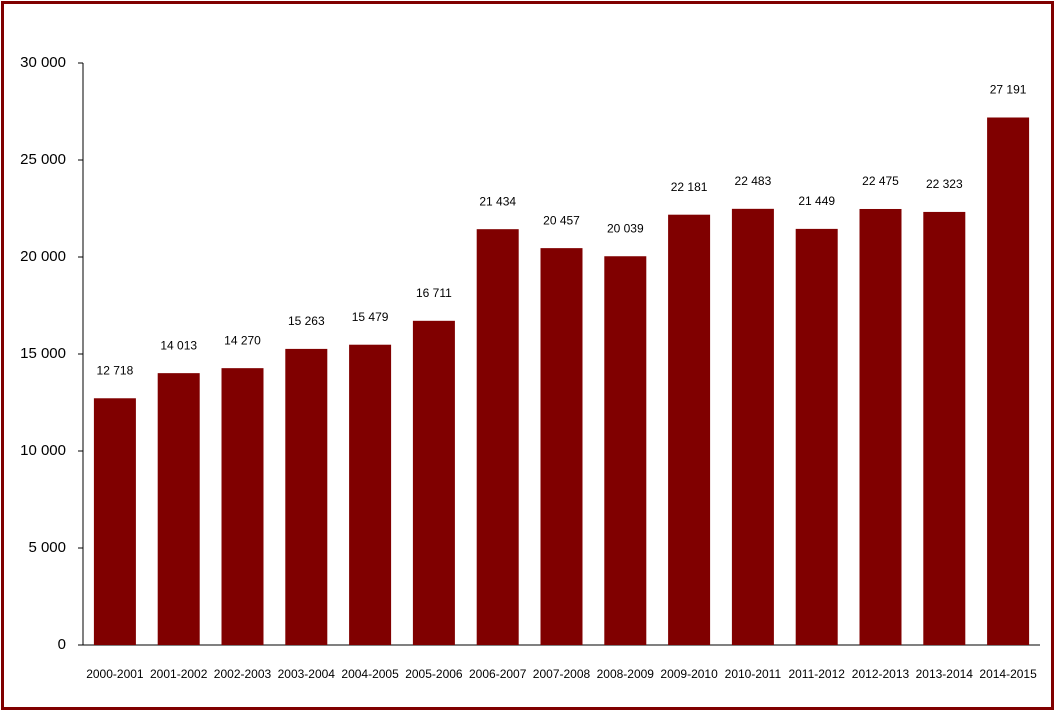 Image resolution: width=1055 pixels, height=712 pixels. I want to click on x-tick-label: 2005-2006, so click(434, 674).